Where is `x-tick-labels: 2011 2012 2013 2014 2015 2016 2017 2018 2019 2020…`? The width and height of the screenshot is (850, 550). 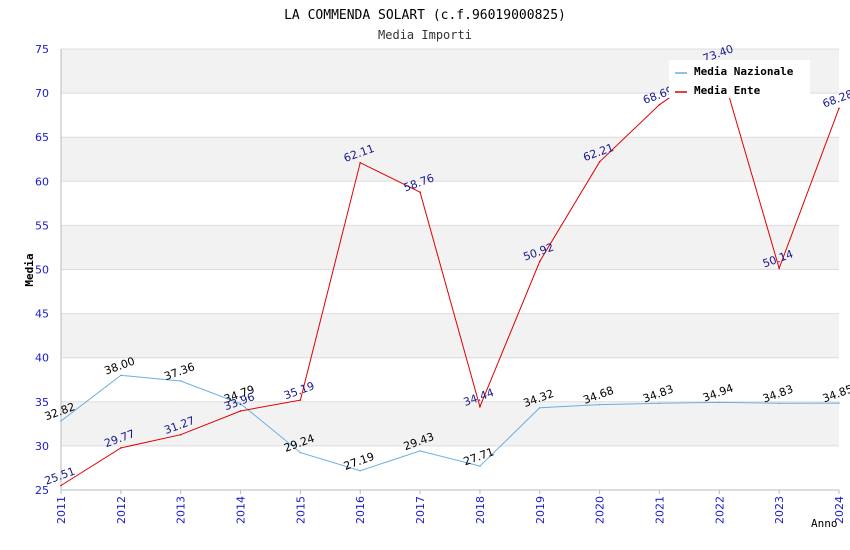 x-tick-labels: 2011 2012 2013 2014 2015 2016 2017 2018 2019 2020… is located at coordinates (450, 507).